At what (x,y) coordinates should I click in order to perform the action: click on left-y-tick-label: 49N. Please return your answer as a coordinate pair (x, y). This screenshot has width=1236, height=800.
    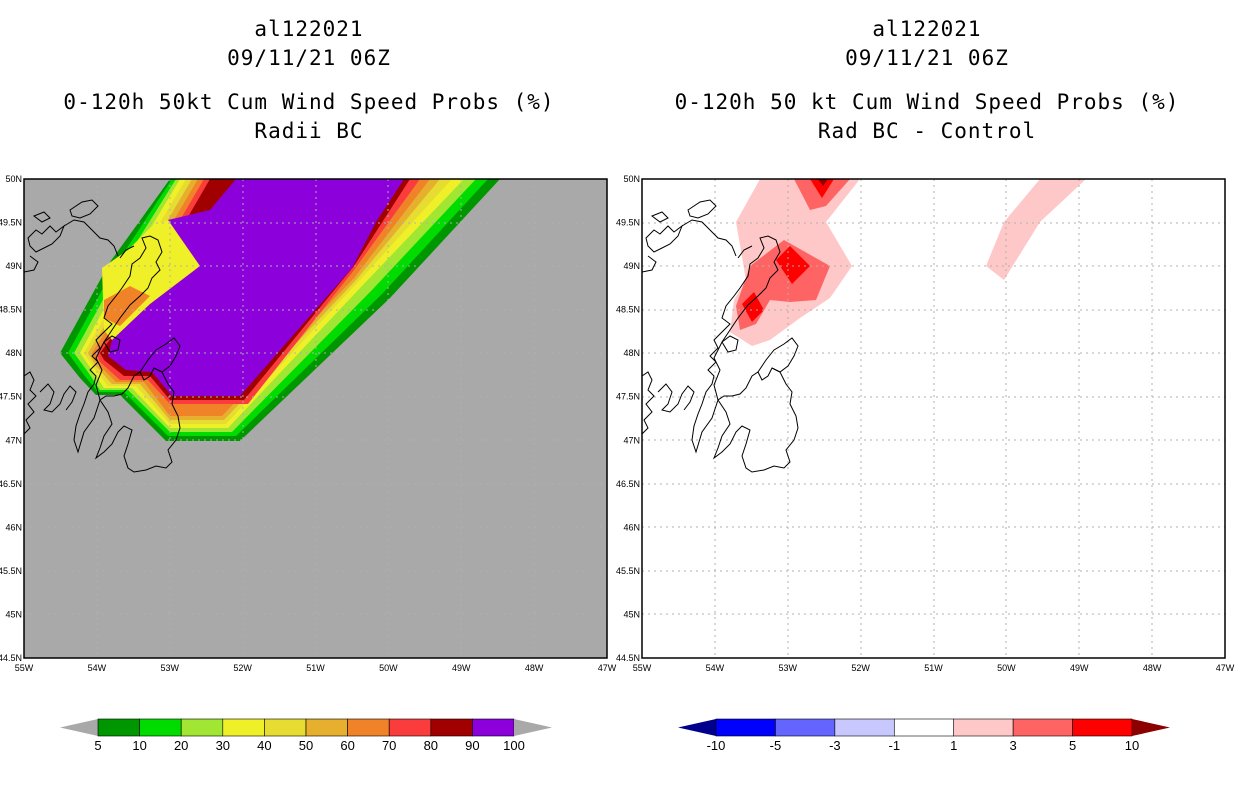
    Looking at the image, I should click on (13, 266).